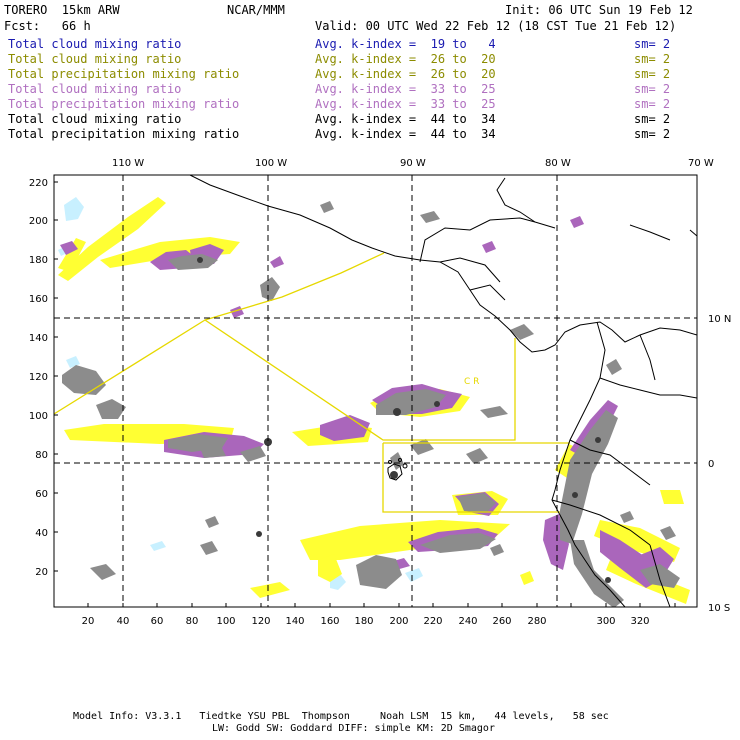  Describe the element at coordinates (256, 10) in the screenshot. I see `organization-label: NCAR/MMM` at that location.